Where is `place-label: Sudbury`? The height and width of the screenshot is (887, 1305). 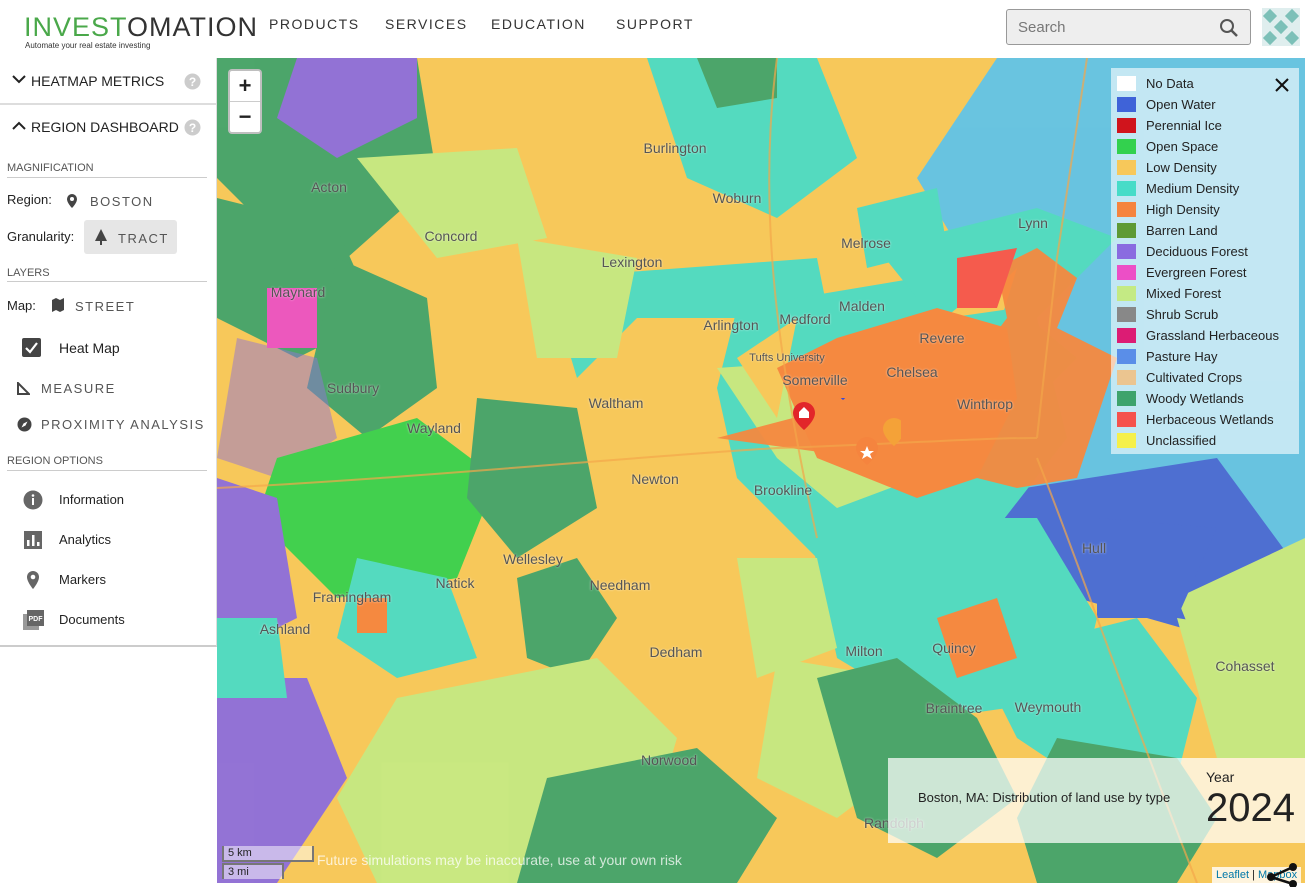 place-label: Sudbury is located at coordinates (353, 388).